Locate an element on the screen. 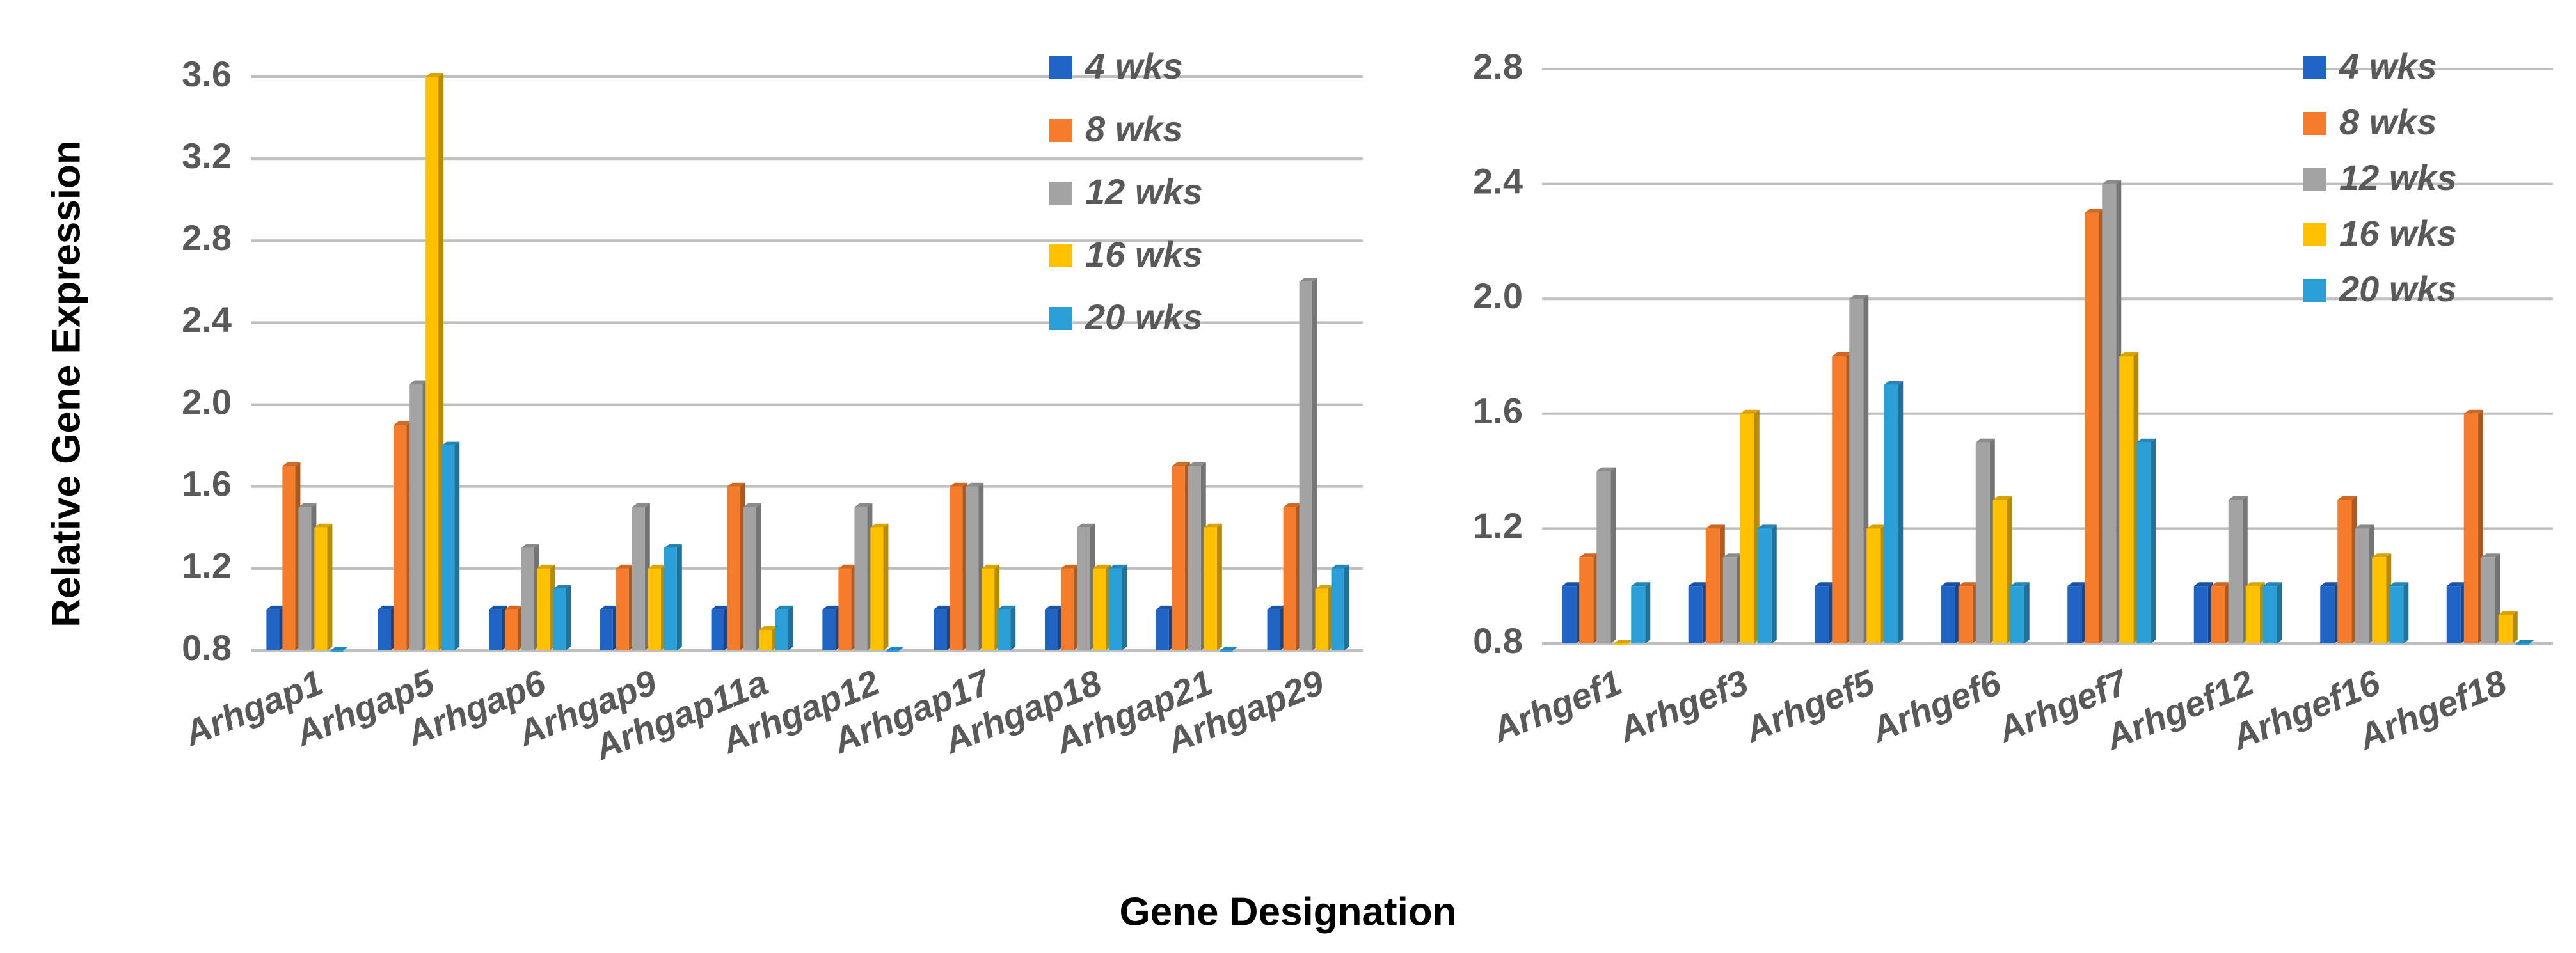  category-label: Arhgef5 is located at coordinates (1809, 705).